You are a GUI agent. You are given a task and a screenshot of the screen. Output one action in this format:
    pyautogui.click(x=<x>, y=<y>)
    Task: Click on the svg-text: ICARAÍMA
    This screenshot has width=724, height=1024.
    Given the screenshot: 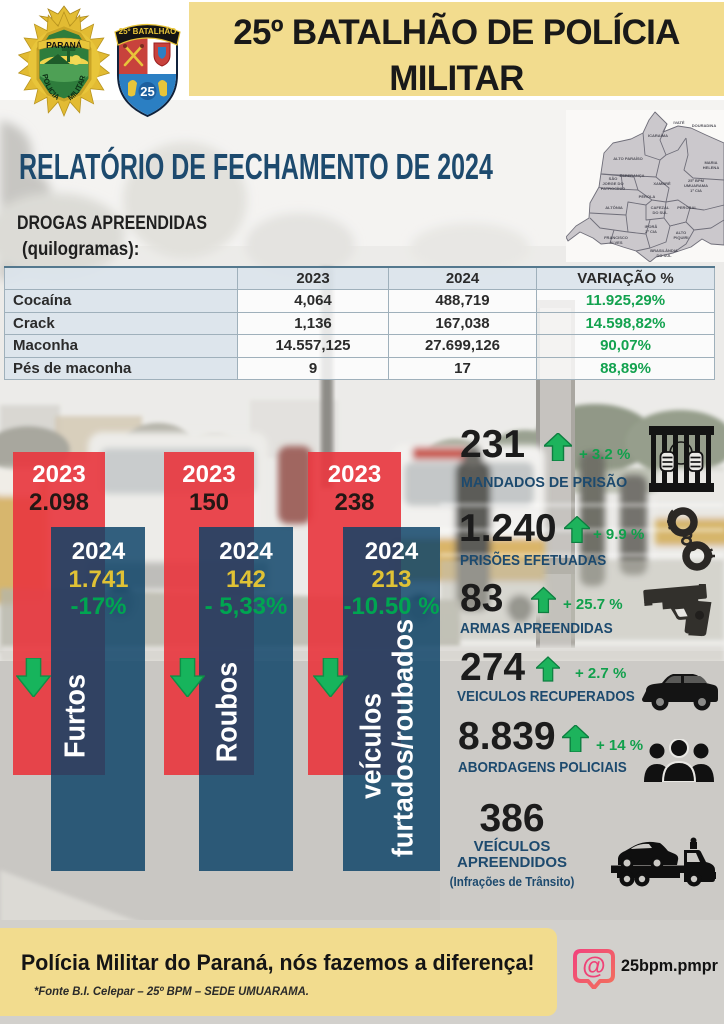 What is the action you would take?
    pyautogui.click(x=658, y=135)
    